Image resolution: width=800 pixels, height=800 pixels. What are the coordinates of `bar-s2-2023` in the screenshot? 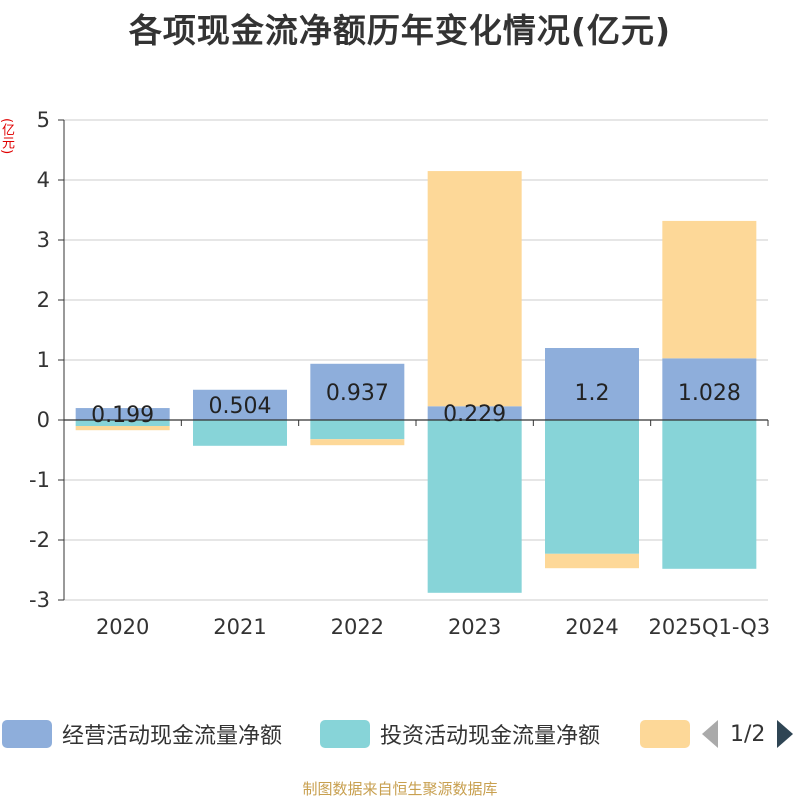 It's located at (474, 289).